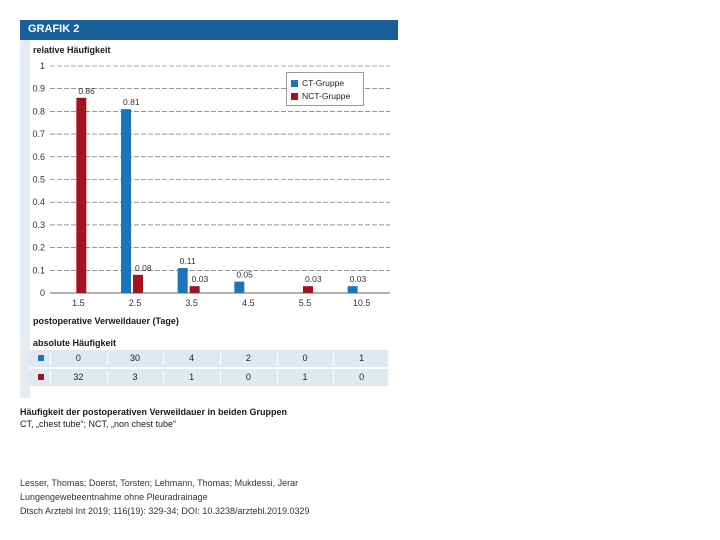 This screenshot has width=720, height=540. What do you see at coordinates (326, 96) in the screenshot?
I see `legend-label-nct: NCT-Gruppe` at bounding box center [326, 96].